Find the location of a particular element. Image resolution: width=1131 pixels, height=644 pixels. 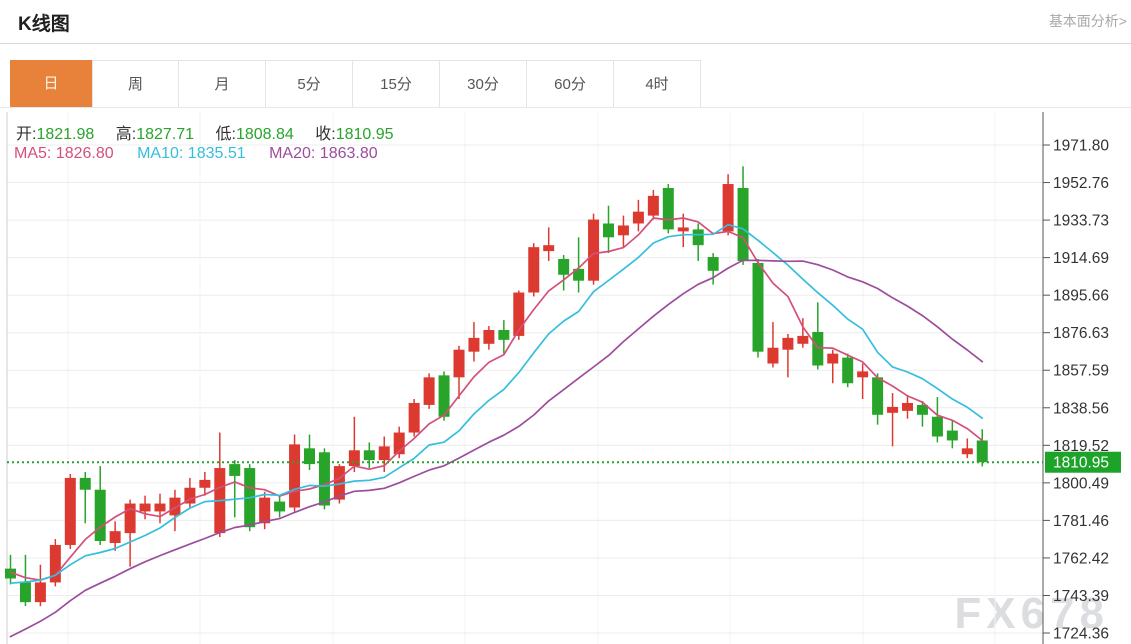

tabs-underline is located at coordinates (565, 107).